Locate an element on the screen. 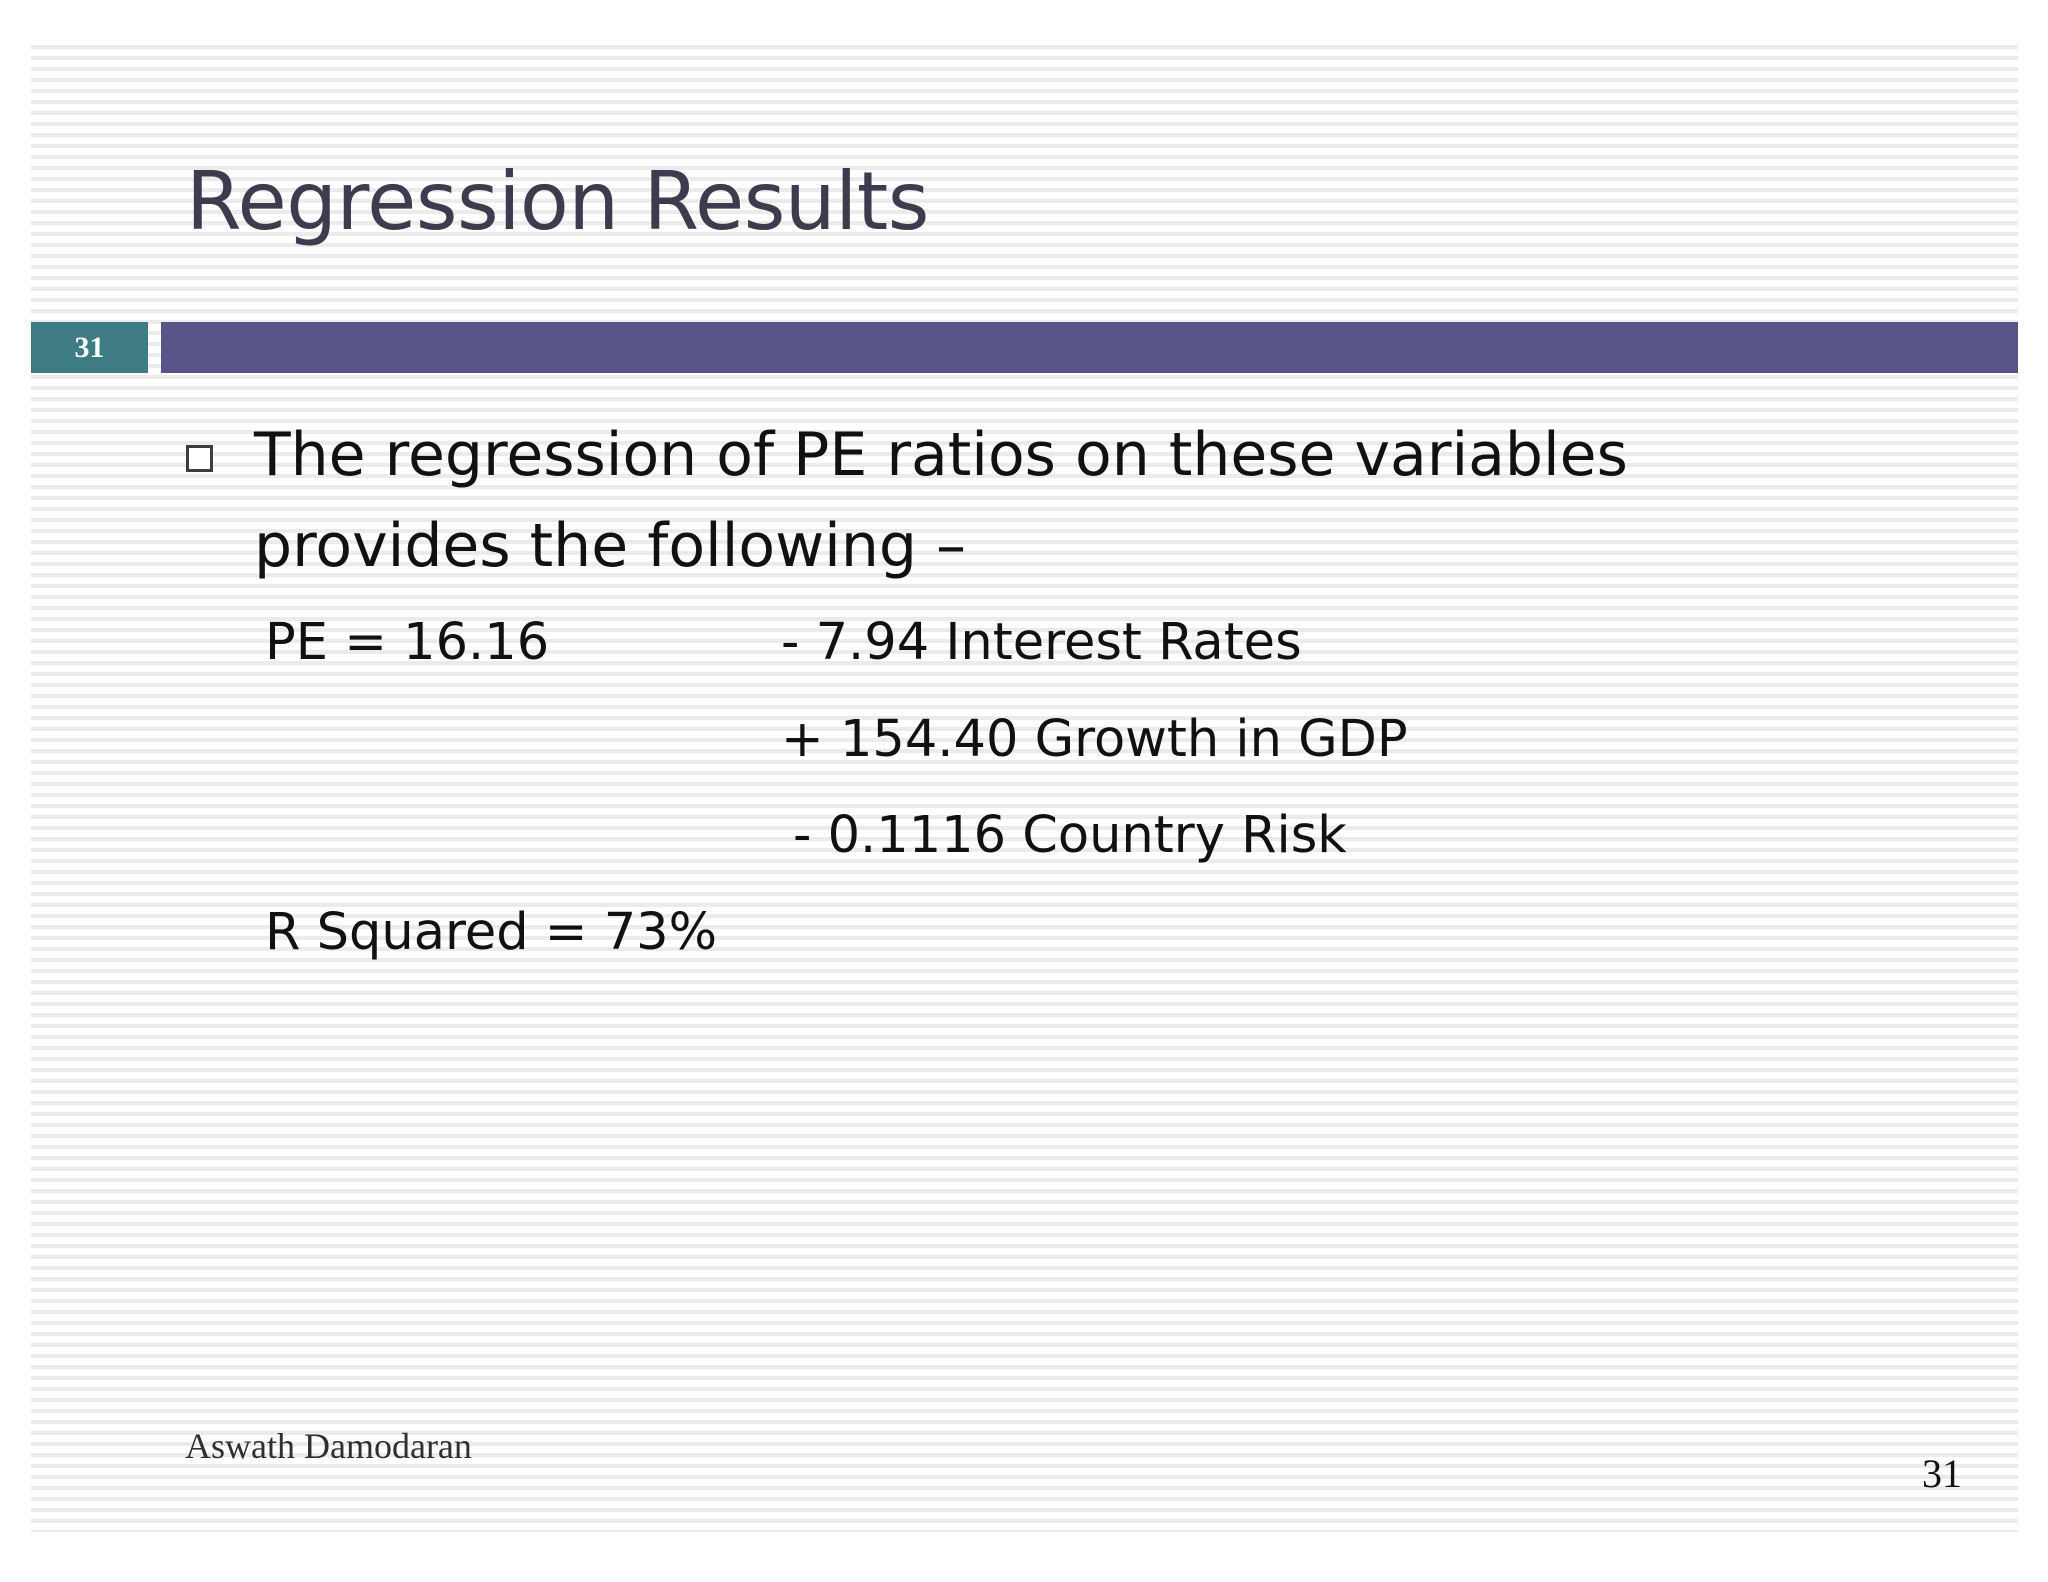 This screenshot has height=1582, width=2048. equation-term-interest-rates: - 7.94 Interest Rates is located at coordinates (1041, 642).